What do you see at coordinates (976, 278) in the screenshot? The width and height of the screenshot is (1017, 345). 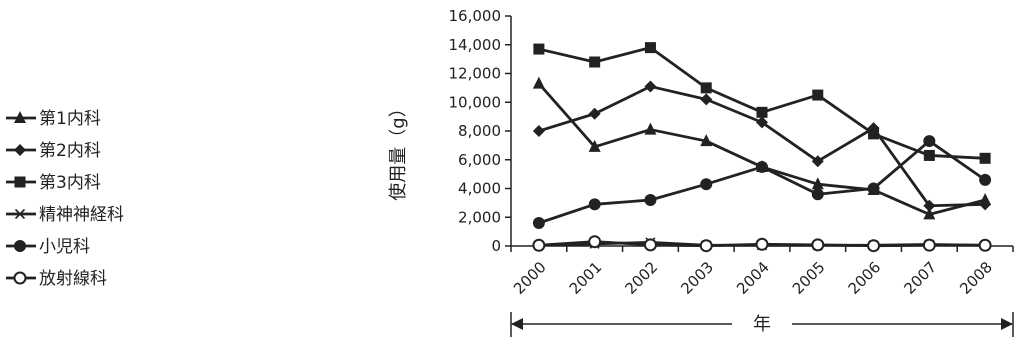 I see `x-tick-label: 2008` at bounding box center [976, 278].